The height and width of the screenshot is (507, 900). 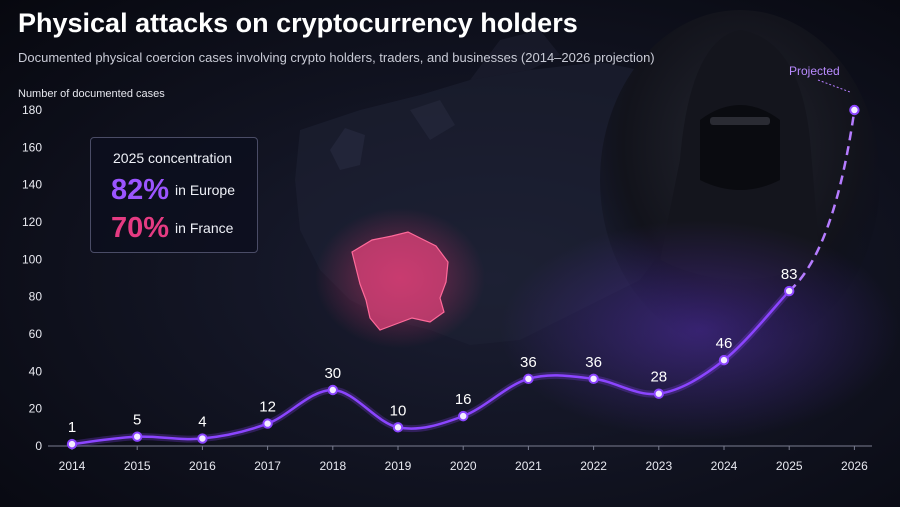 I want to click on data-label: 28, so click(x=658, y=377).